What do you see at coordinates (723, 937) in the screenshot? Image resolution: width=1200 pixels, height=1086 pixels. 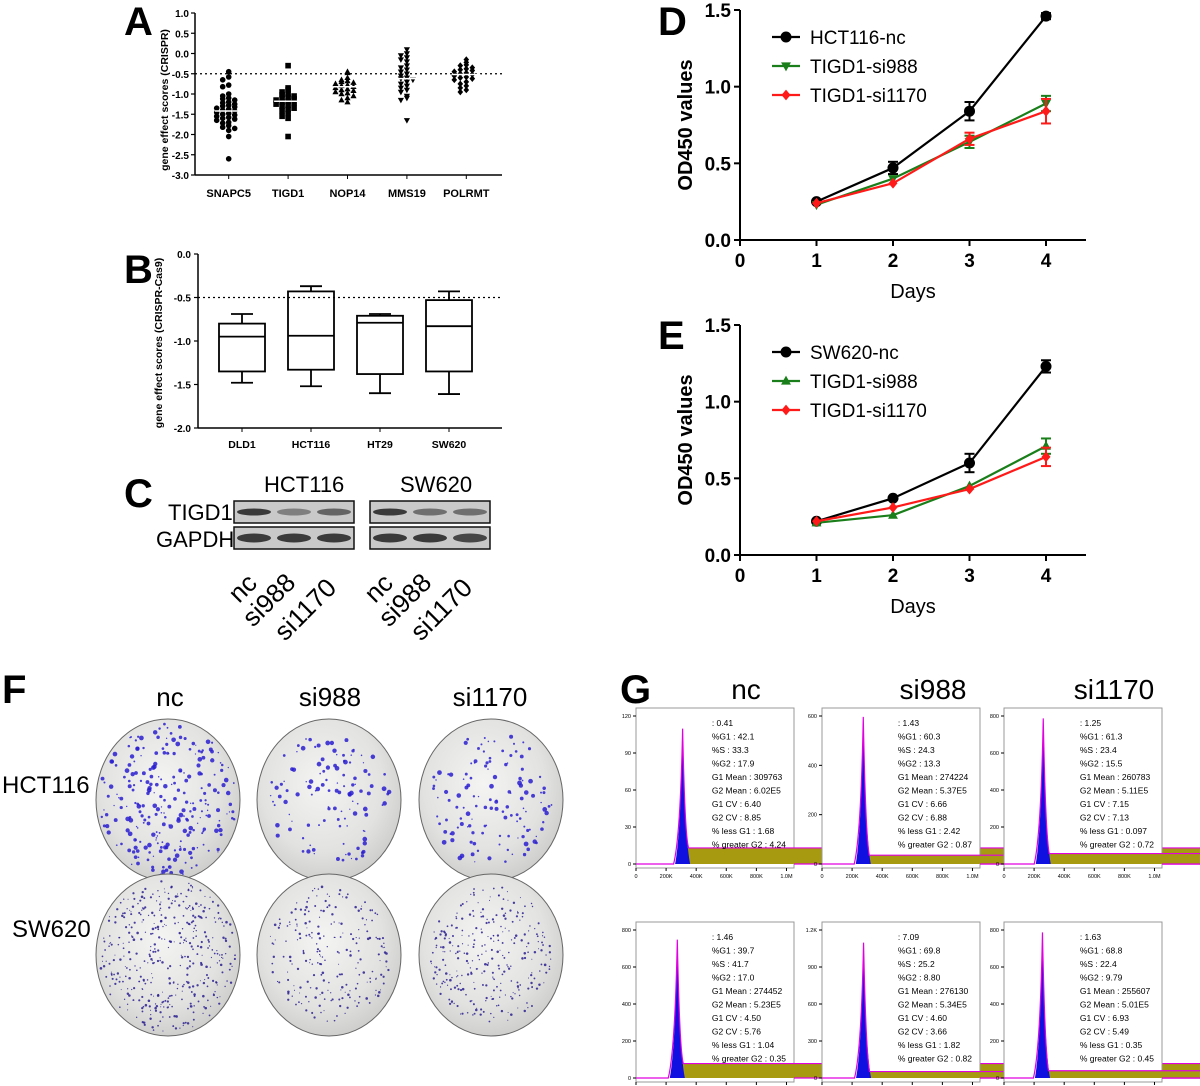 I see `stat-line: : 1.46` at bounding box center [723, 937].